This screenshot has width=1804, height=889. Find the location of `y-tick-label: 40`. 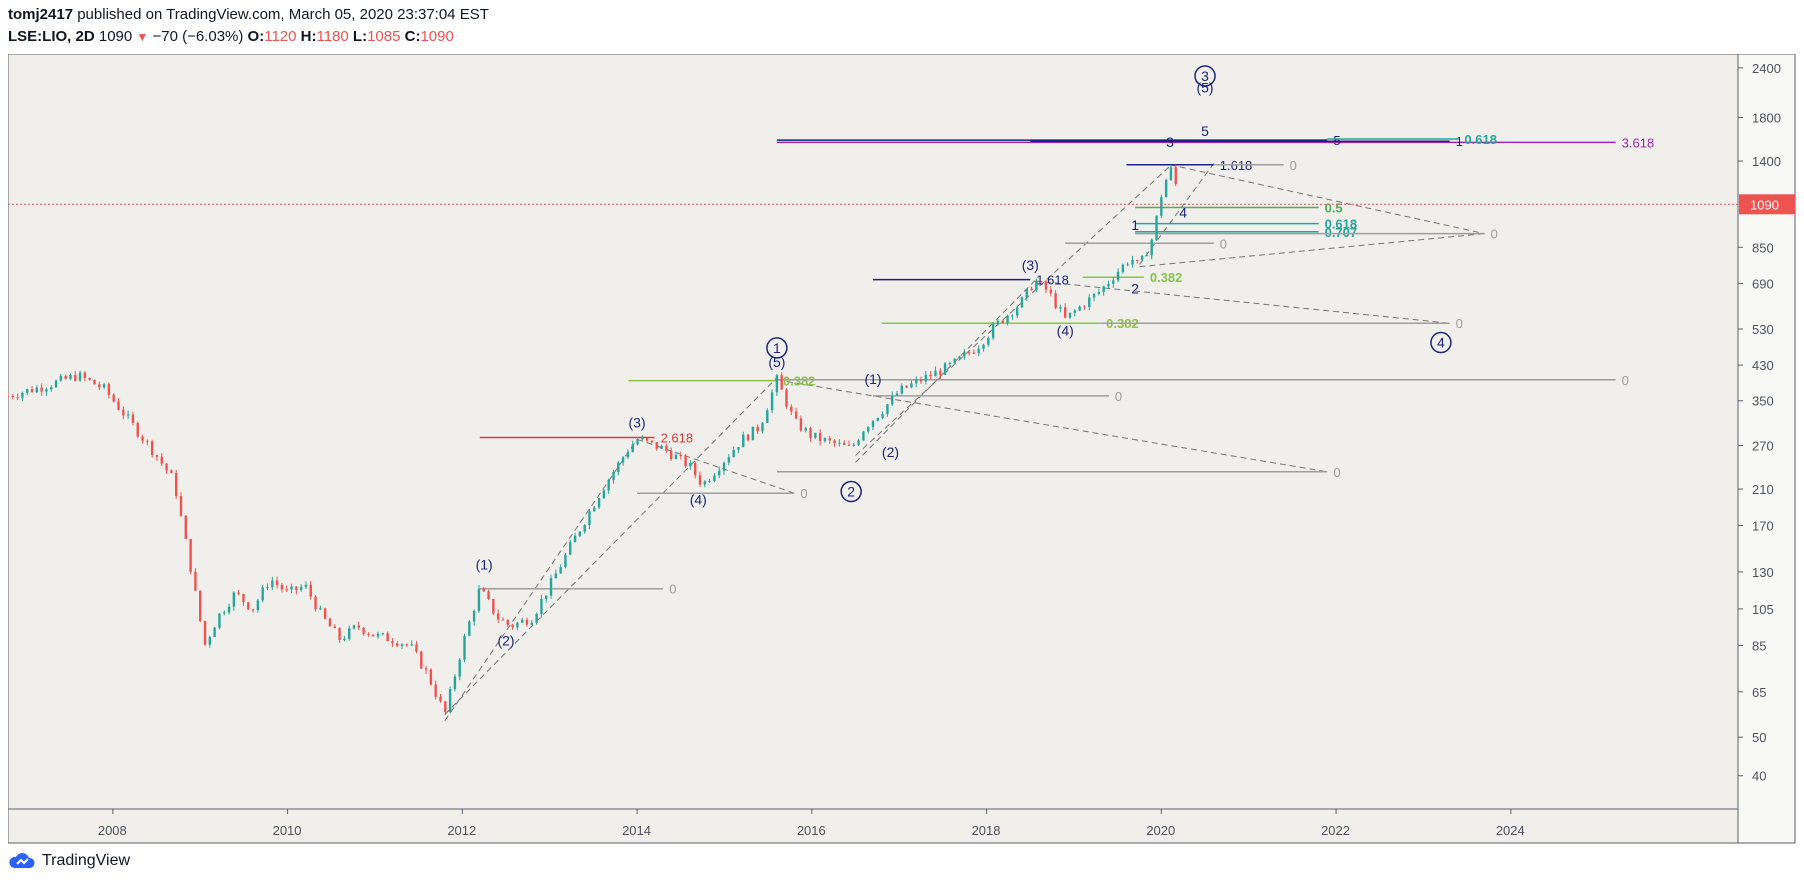

y-tick-label: 40 is located at coordinates (1759, 776).